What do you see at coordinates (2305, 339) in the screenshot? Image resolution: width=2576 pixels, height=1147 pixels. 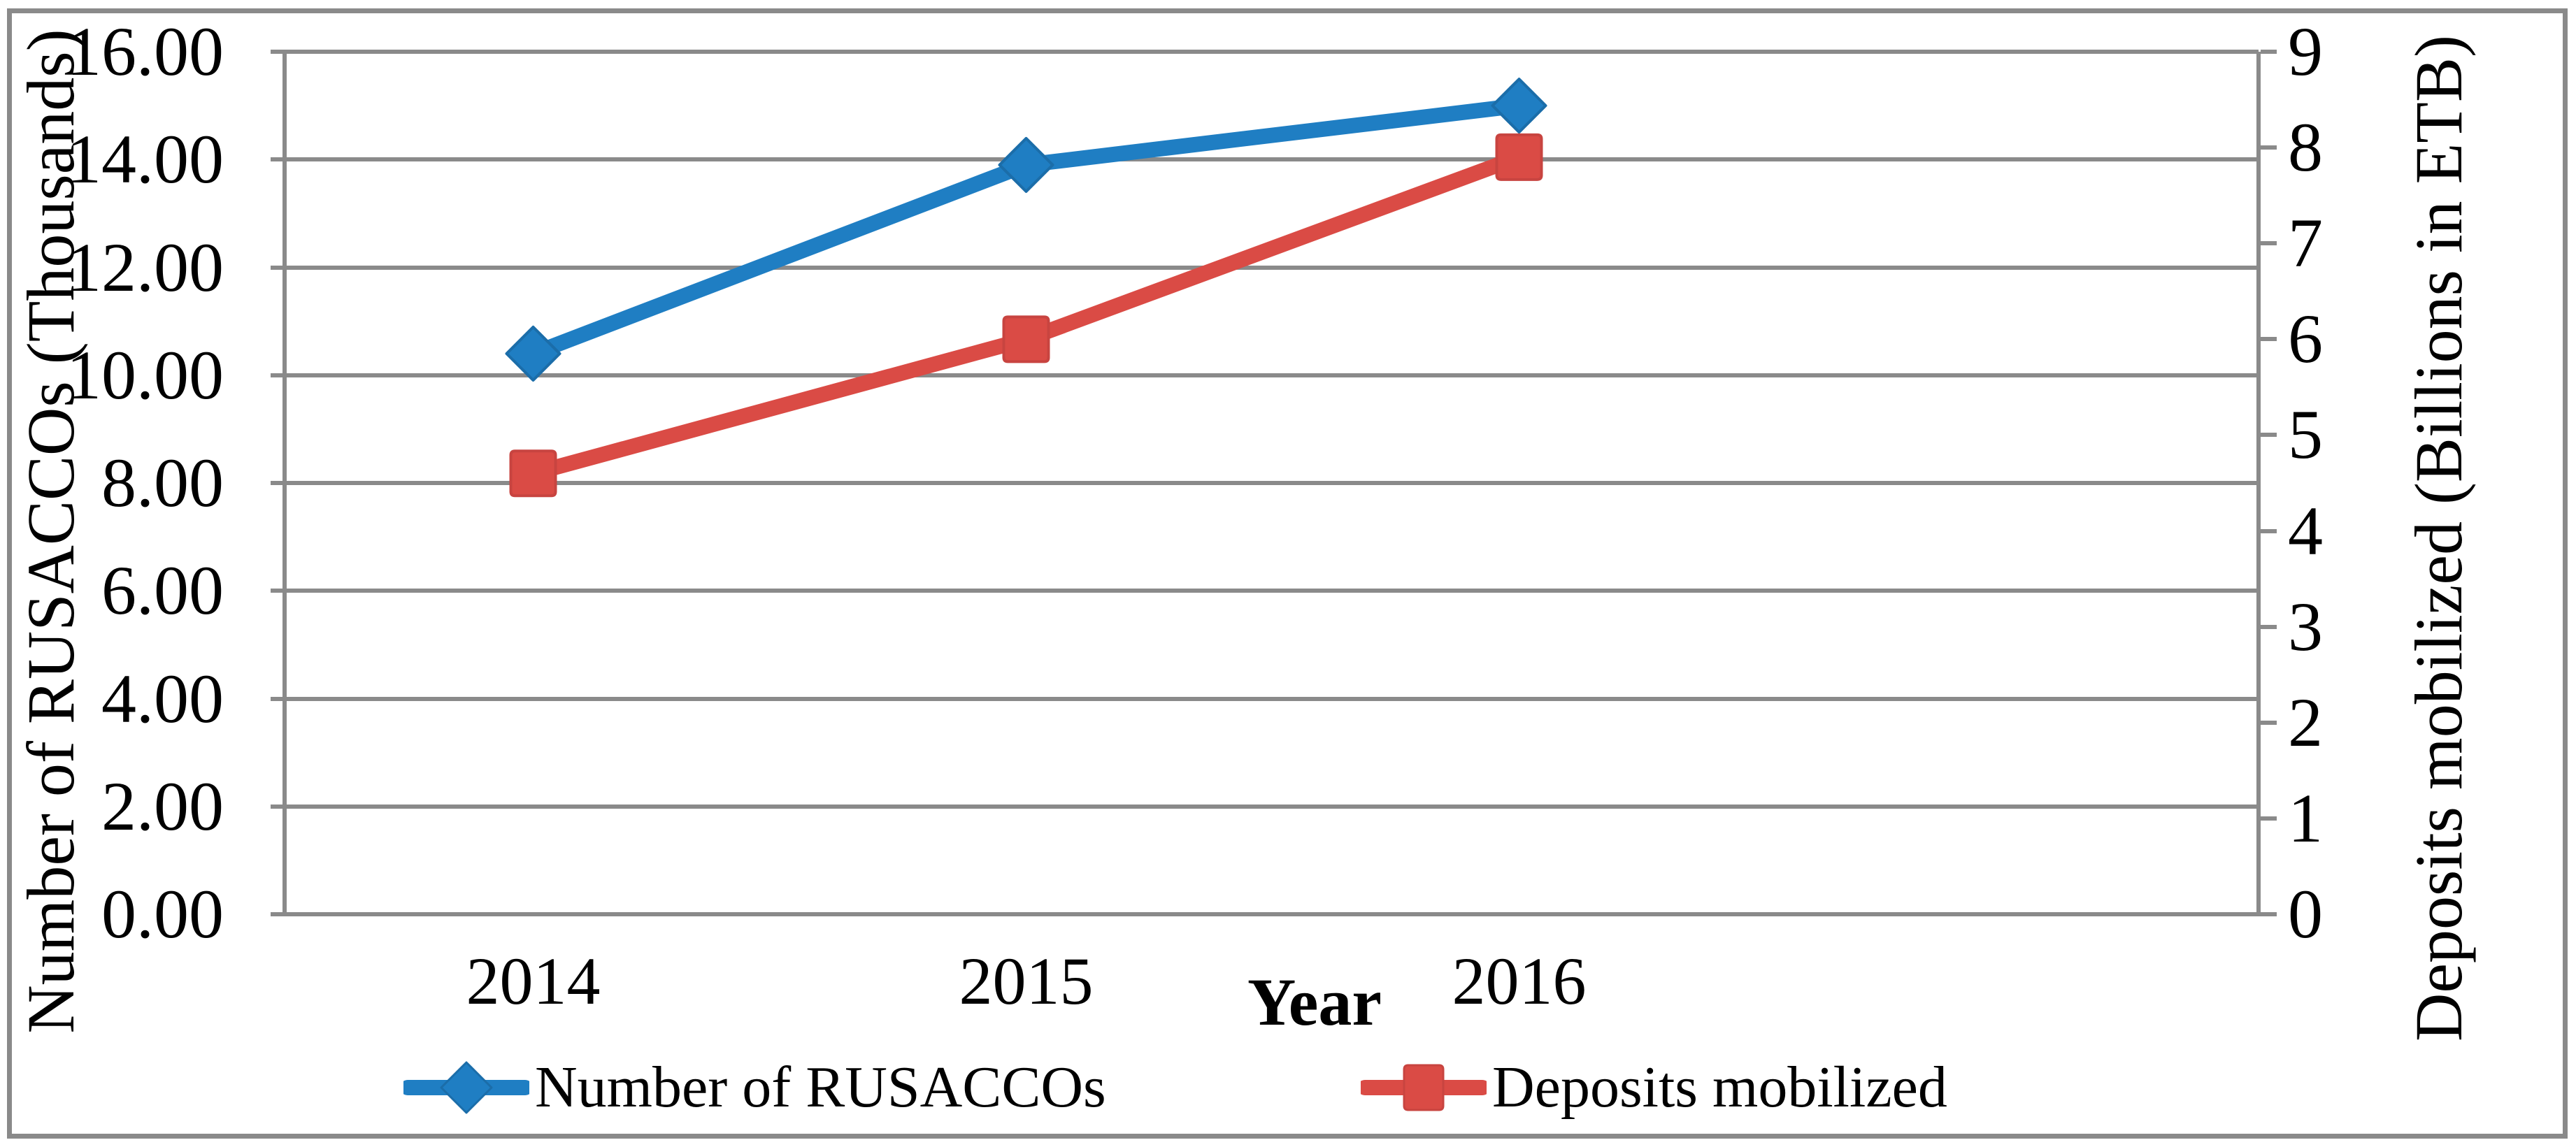 I see `right-axis-tick-label: 6` at bounding box center [2305, 339].